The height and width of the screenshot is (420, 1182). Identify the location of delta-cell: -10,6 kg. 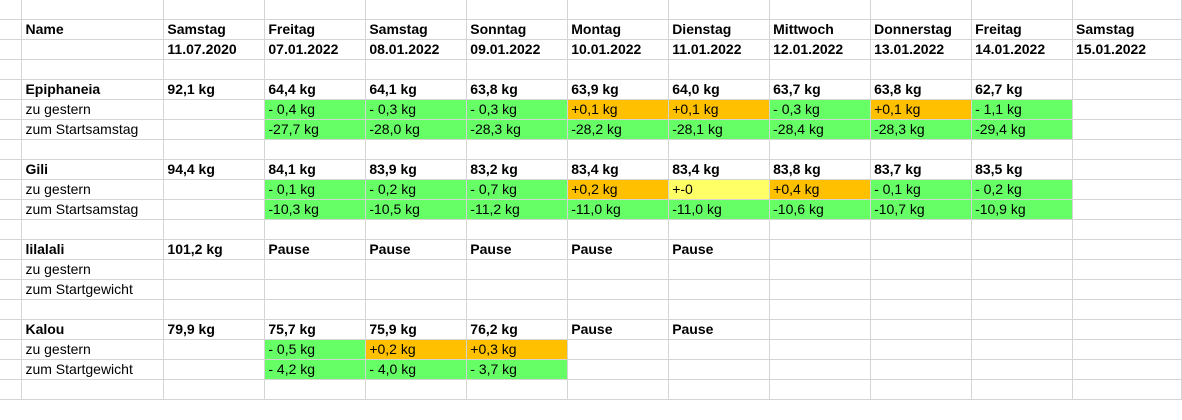
(820, 209).